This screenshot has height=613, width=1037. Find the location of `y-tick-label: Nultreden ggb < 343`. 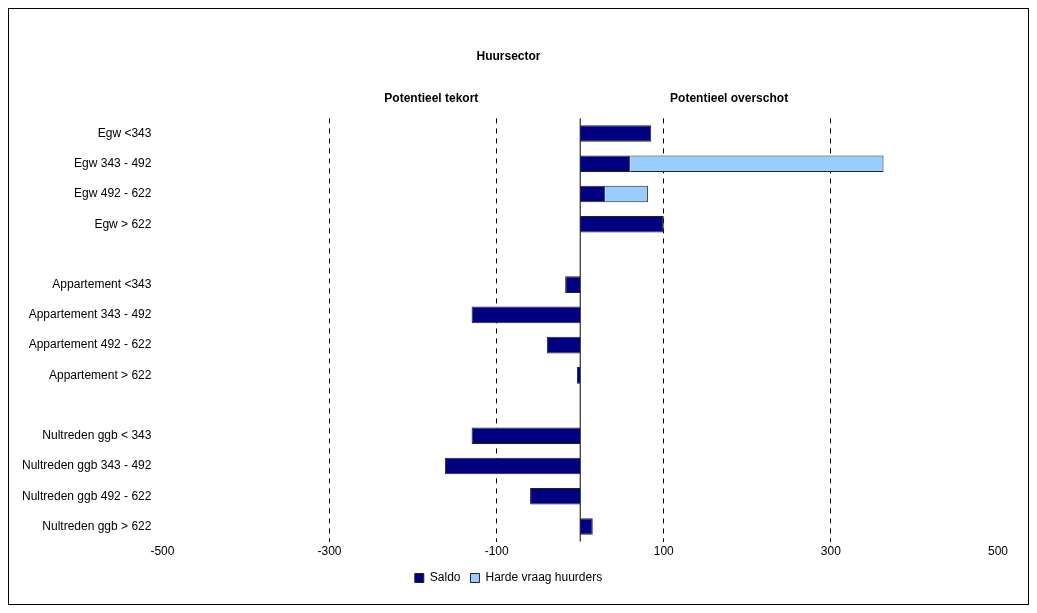

y-tick-label: Nultreden ggb < 343 is located at coordinates (97, 435).